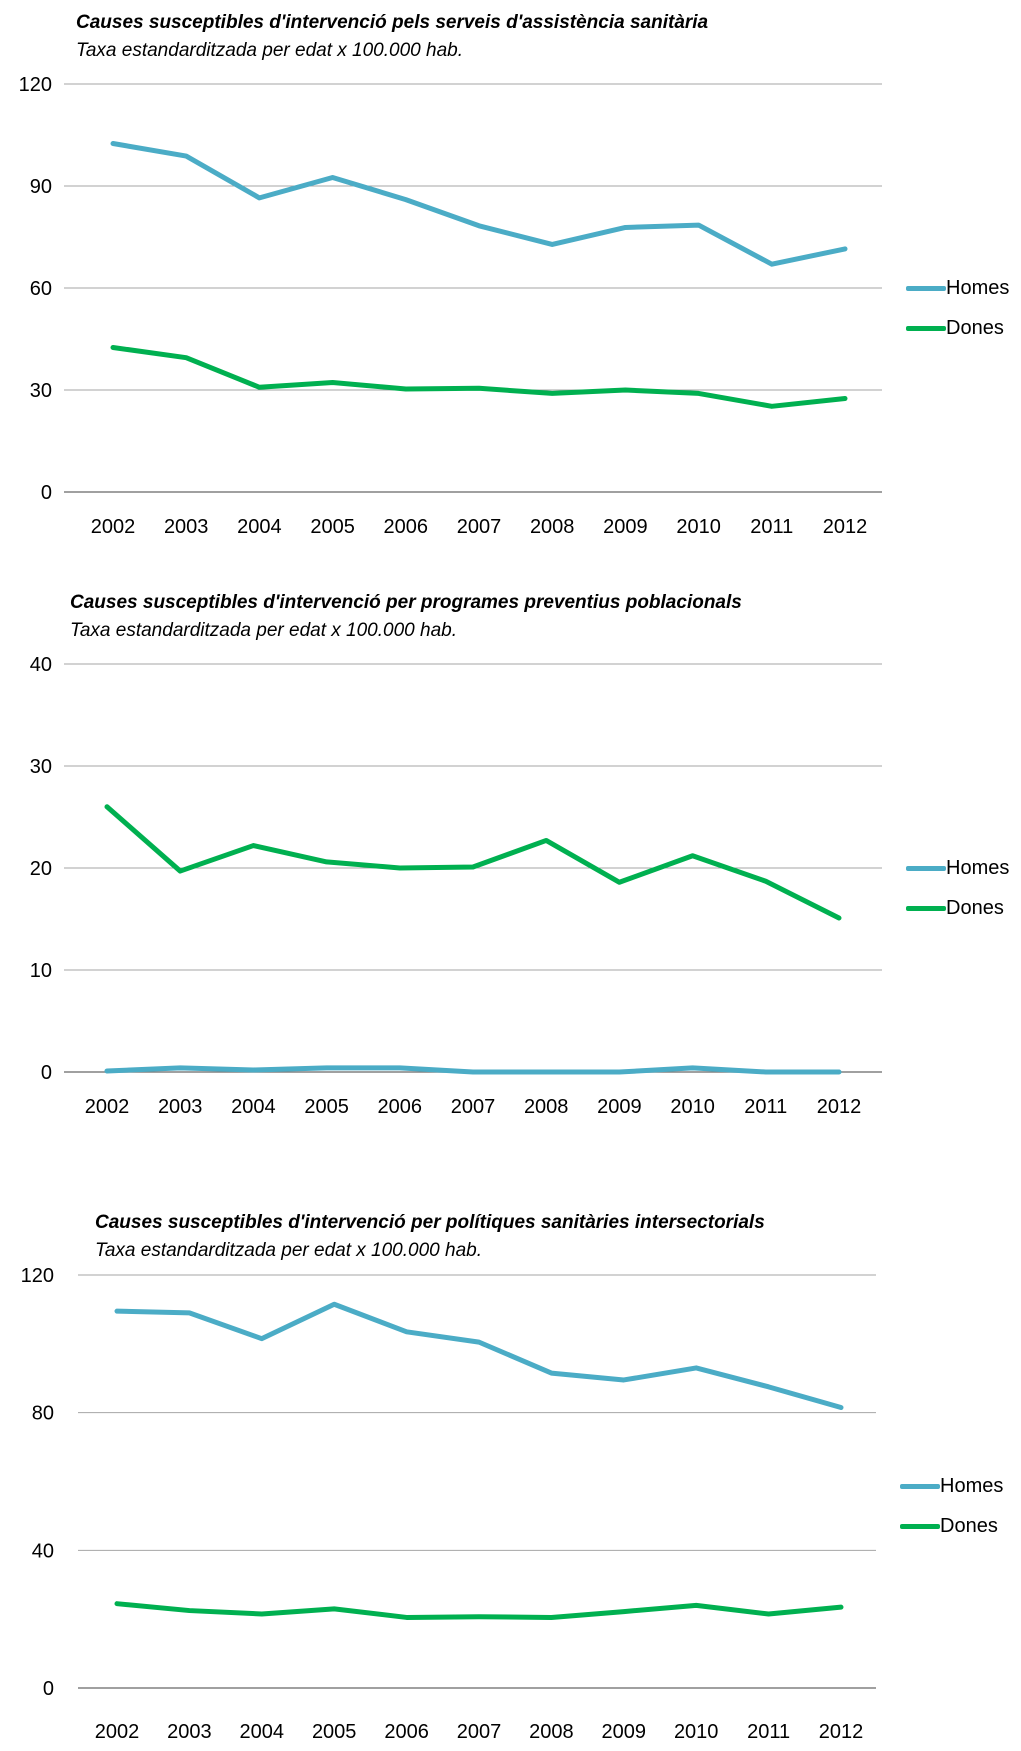  Describe the element at coordinates (41, 187) in the screenshot. I see `y-tick-label: 90` at that location.